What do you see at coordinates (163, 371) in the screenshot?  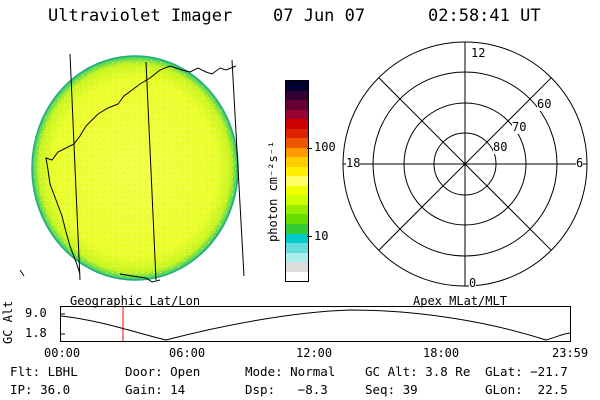 I see `door-info: Door: Open` at bounding box center [163, 371].